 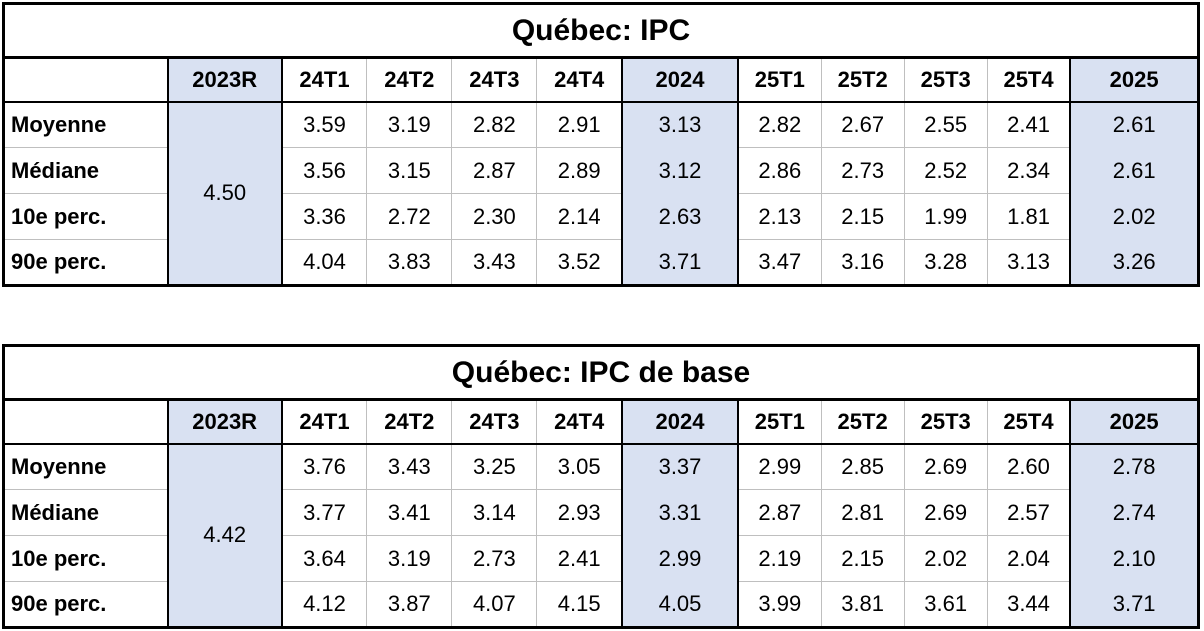 I want to click on value-cell: 2.86, so click(x=779, y=170).